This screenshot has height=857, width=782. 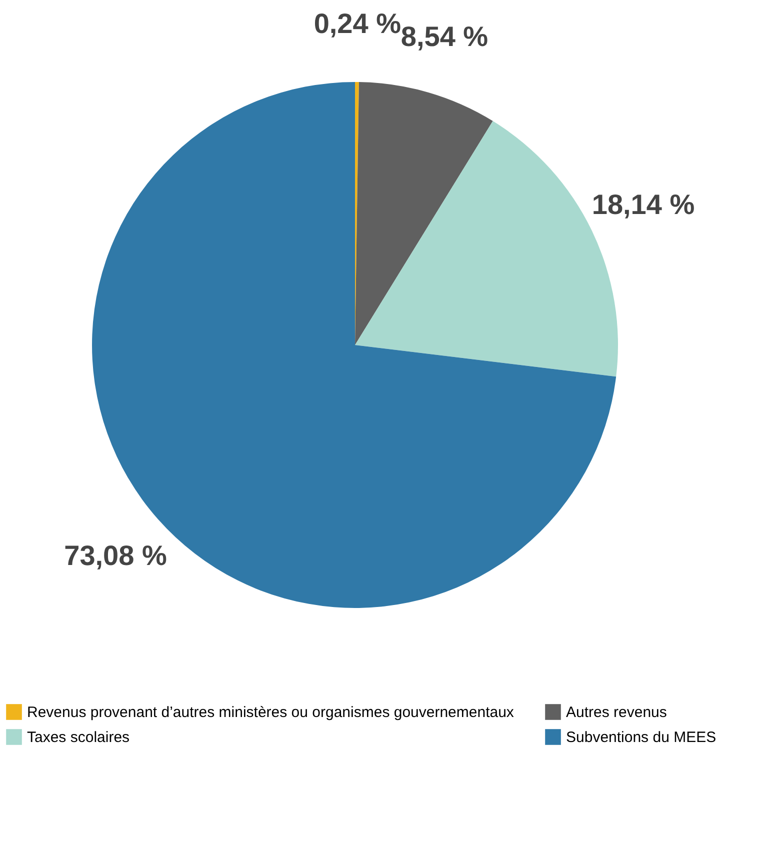 What do you see at coordinates (641, 737) in the screenshot?
I see `legend-label: Subventions du MEES` at bounding box center [641, 737].